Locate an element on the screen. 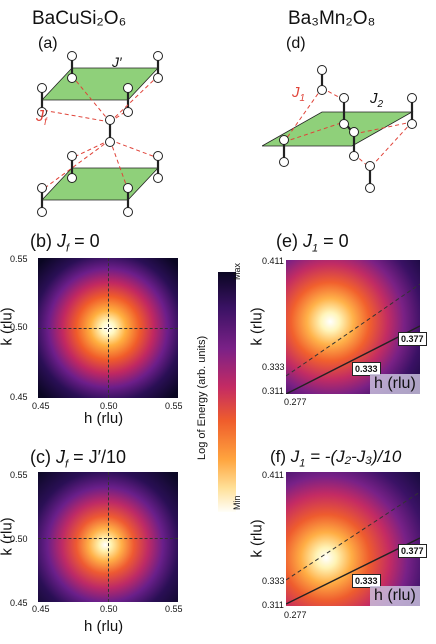 This screenshot has height=644, width=436. y-axis-label-c: k (rlu) is located at coordinates (8, 536).